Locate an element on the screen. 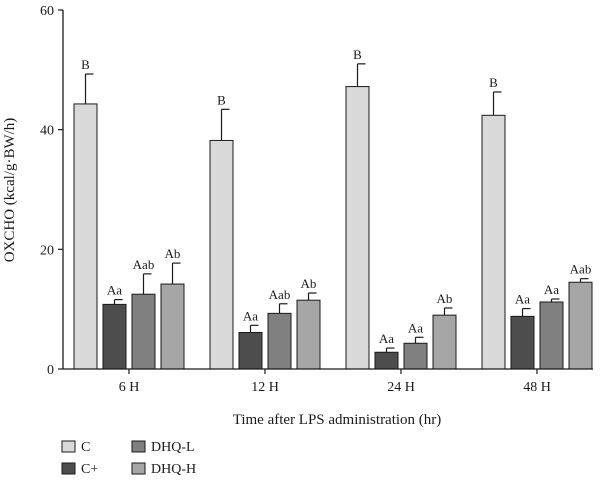  bar-DHQ-L-48H is located at coordinates (551, 335).